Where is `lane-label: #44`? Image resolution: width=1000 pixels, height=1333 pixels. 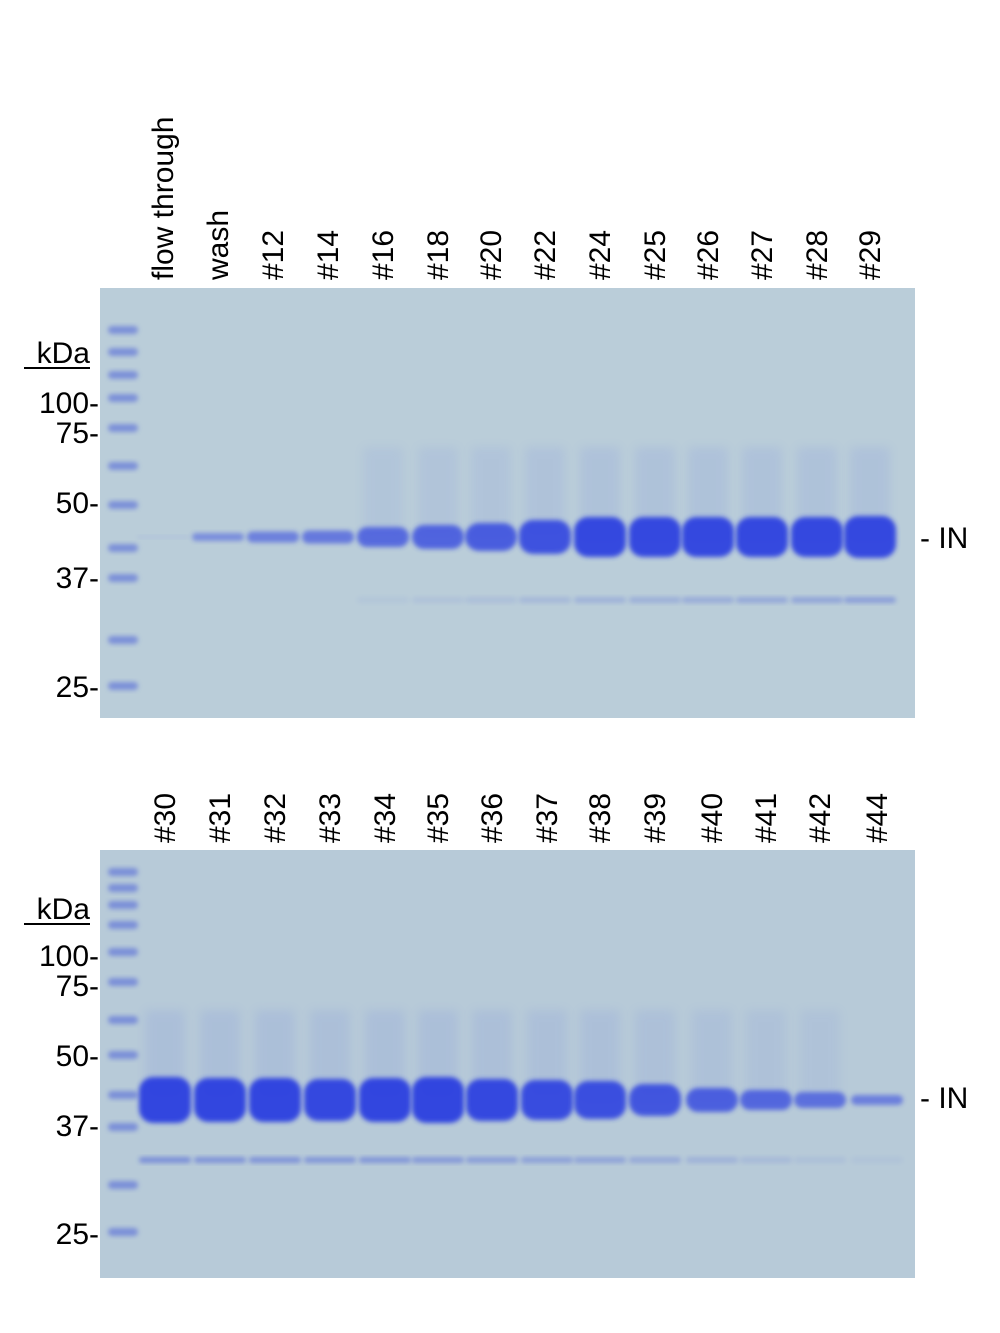
lane-label: #44 is located at coordinates (877, 818).